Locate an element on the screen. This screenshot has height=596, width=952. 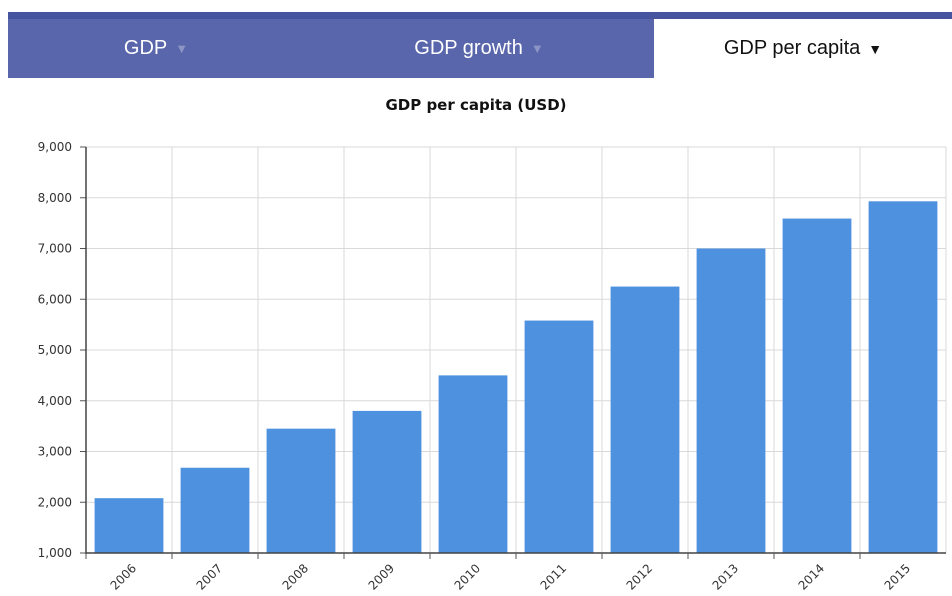
x-tick-label: 2013 is located at coordinates (725, 576).